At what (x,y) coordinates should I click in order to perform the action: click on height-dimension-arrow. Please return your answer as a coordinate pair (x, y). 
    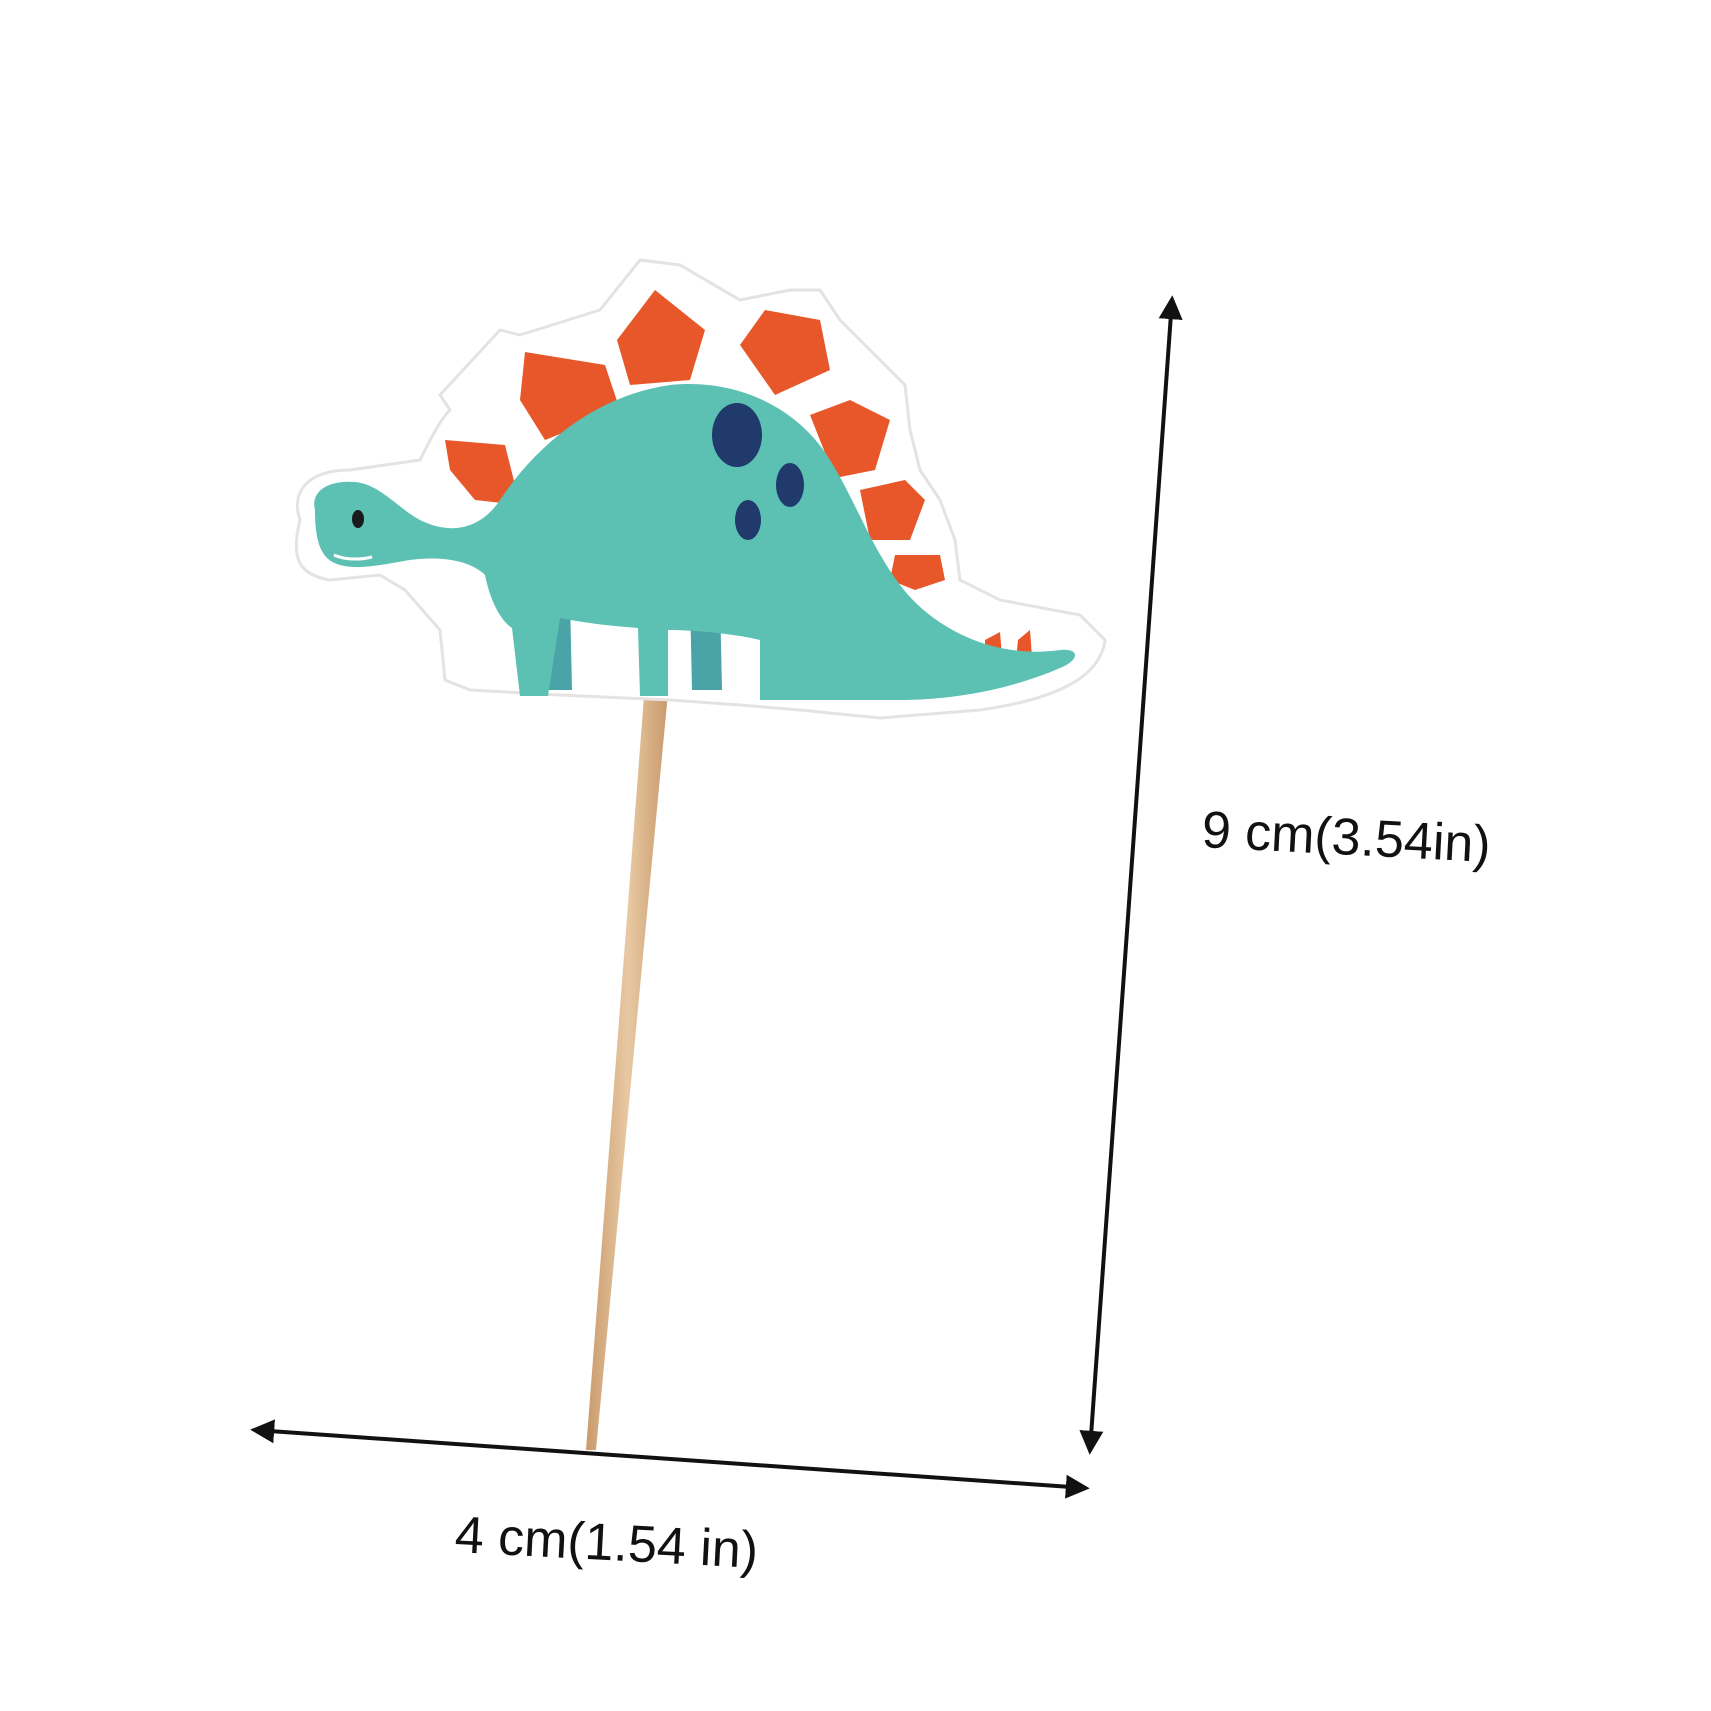
    Looking at the image, I should click on (1131, 875).